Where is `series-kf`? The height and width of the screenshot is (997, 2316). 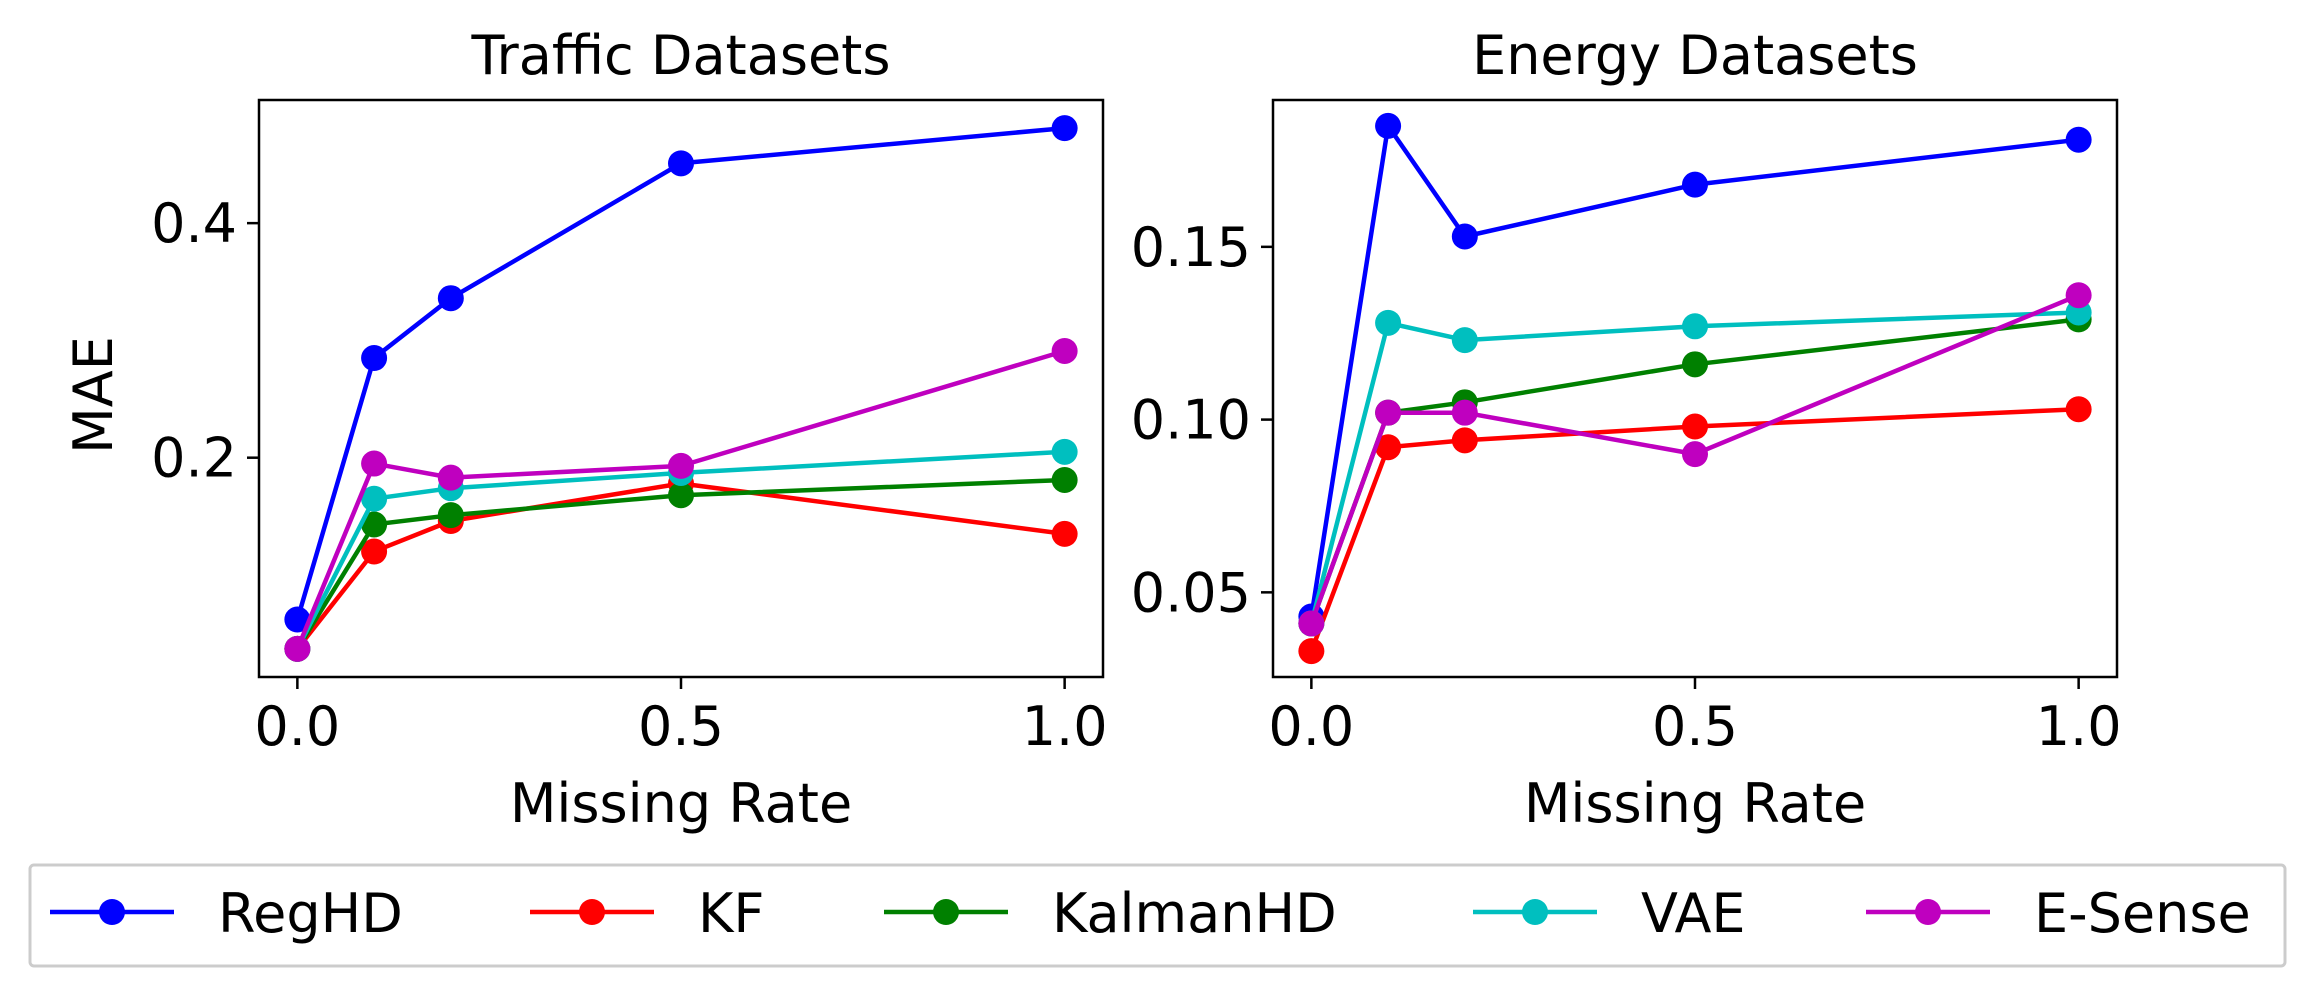
series-kf is located at coordinates (1695, 530).